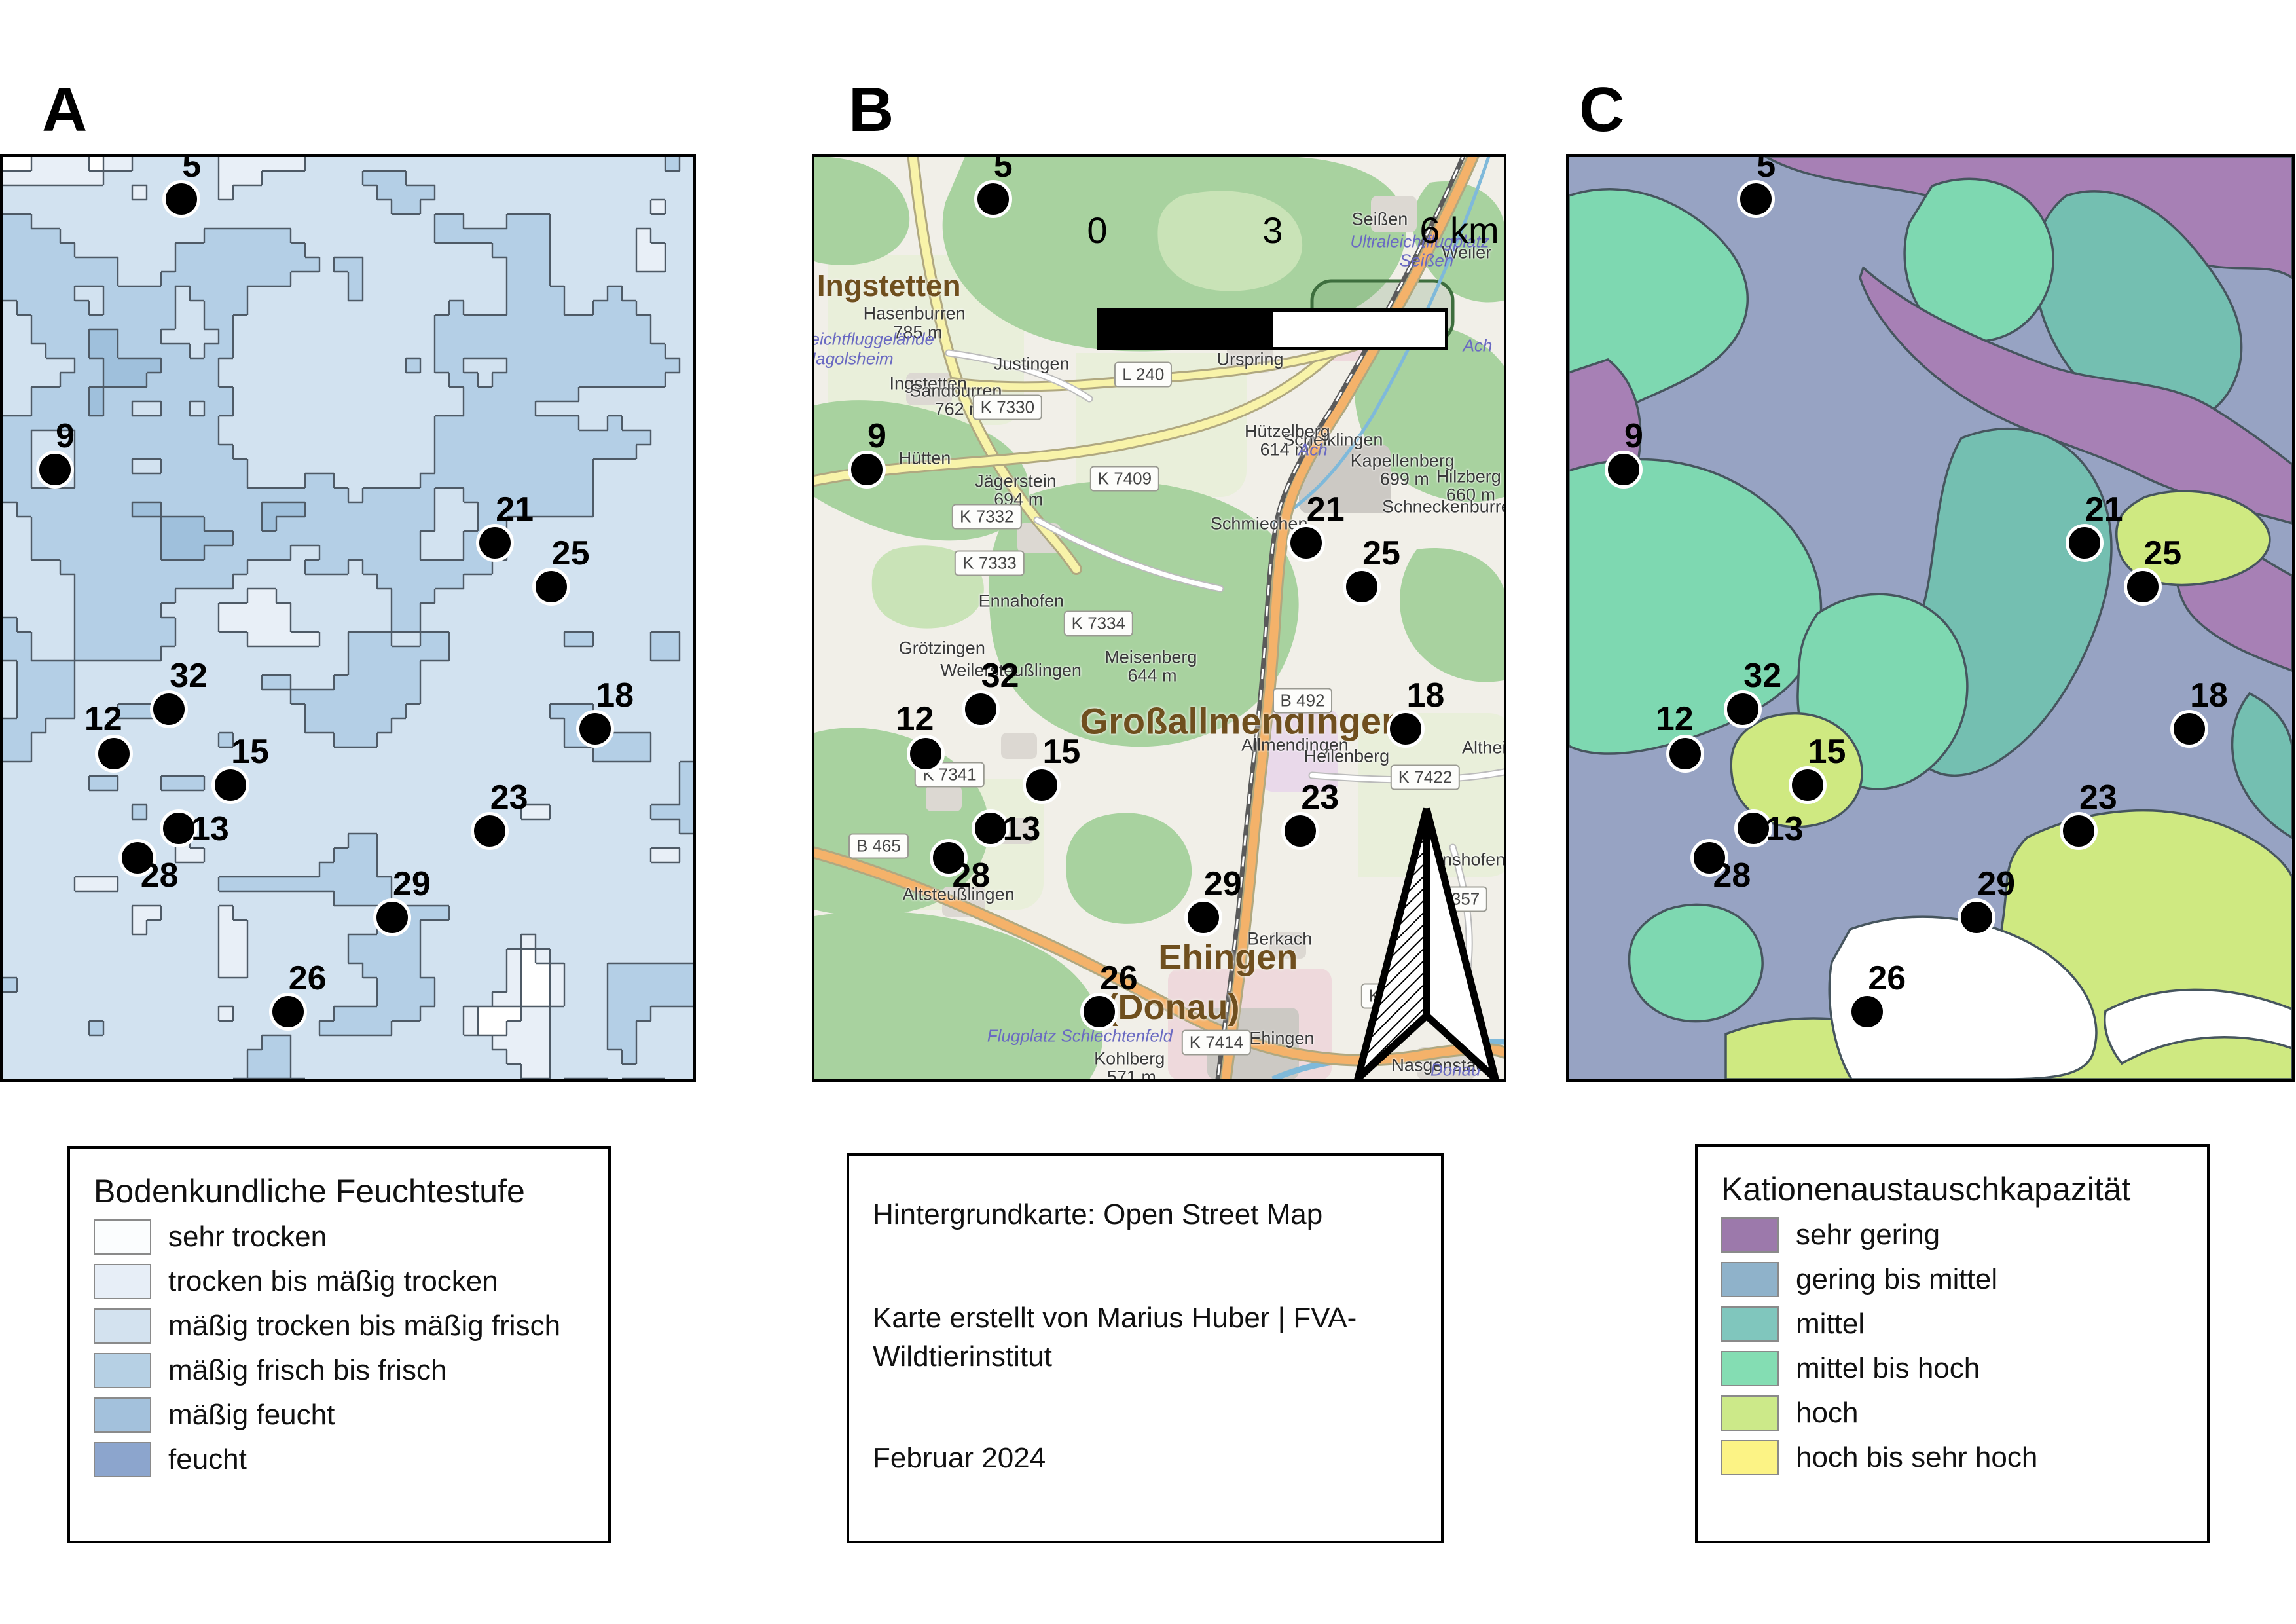  I want to click on sample-point-marker: 26, so click(1877, 996).